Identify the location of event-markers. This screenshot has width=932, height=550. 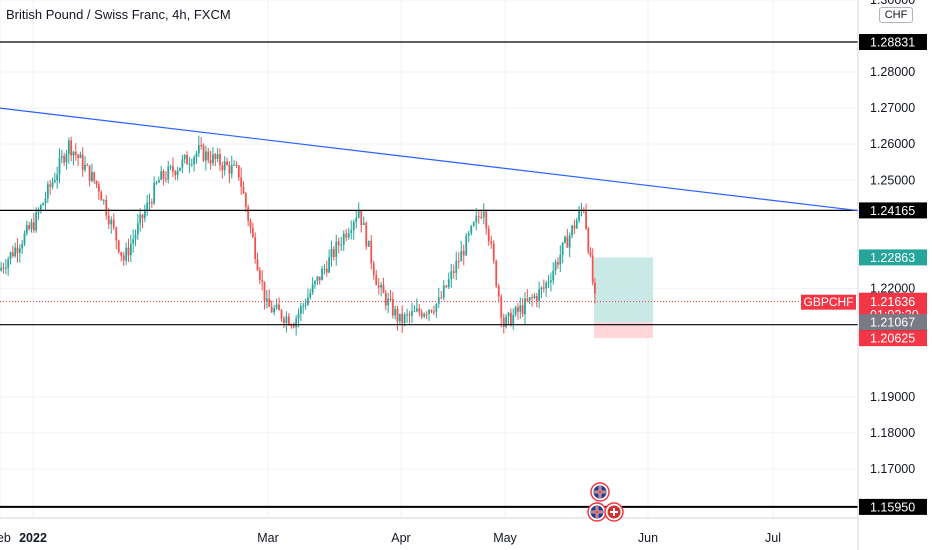
(605, 502).